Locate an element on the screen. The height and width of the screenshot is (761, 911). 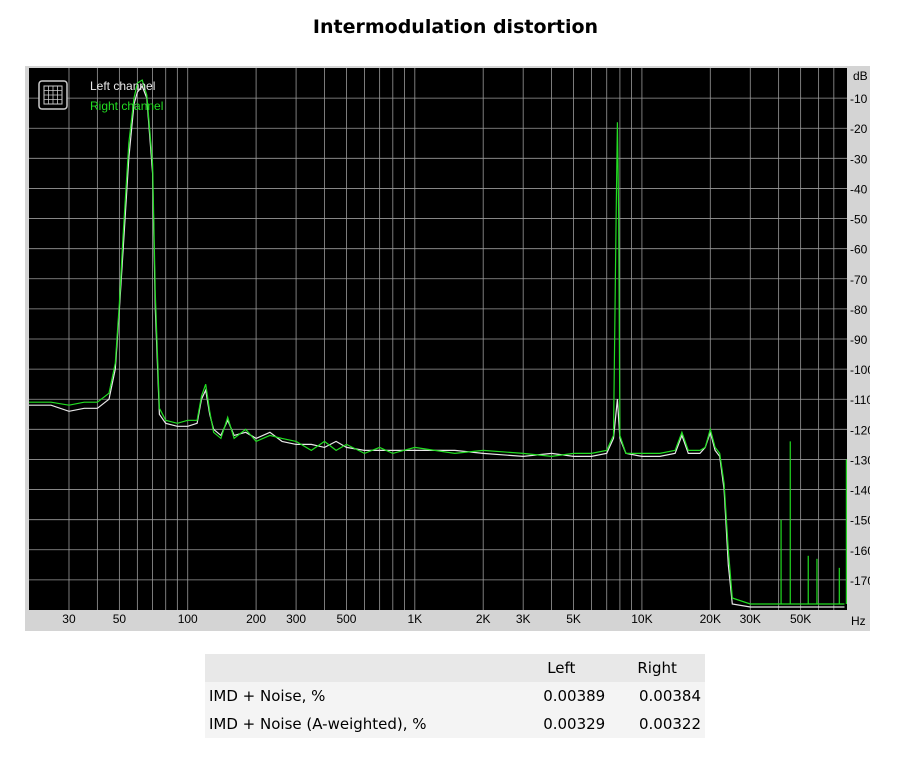
x-tick-label: 50 is located at coordinates (120, 619).